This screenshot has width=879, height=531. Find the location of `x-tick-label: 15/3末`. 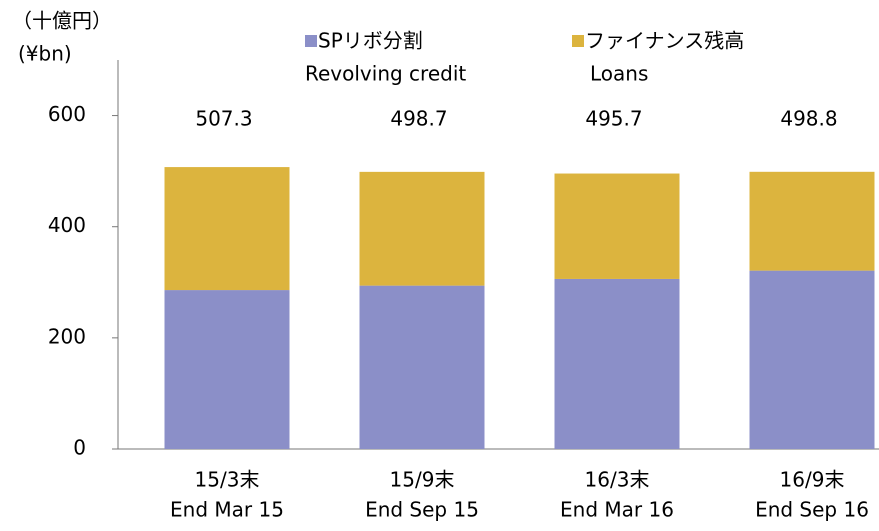

x-tick-label: 15/3末 is located at coordinates (227, 480).